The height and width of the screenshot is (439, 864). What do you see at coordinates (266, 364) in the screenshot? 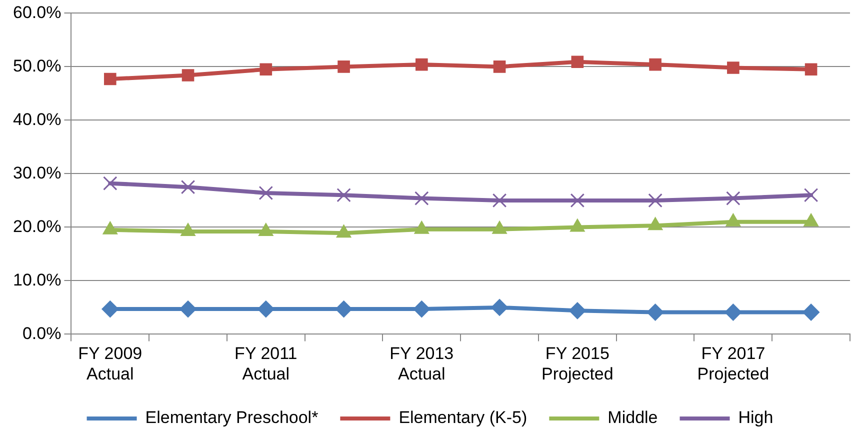
I see `x-tick-label: FY 2011 Actual` at bounding box center [266, 364].